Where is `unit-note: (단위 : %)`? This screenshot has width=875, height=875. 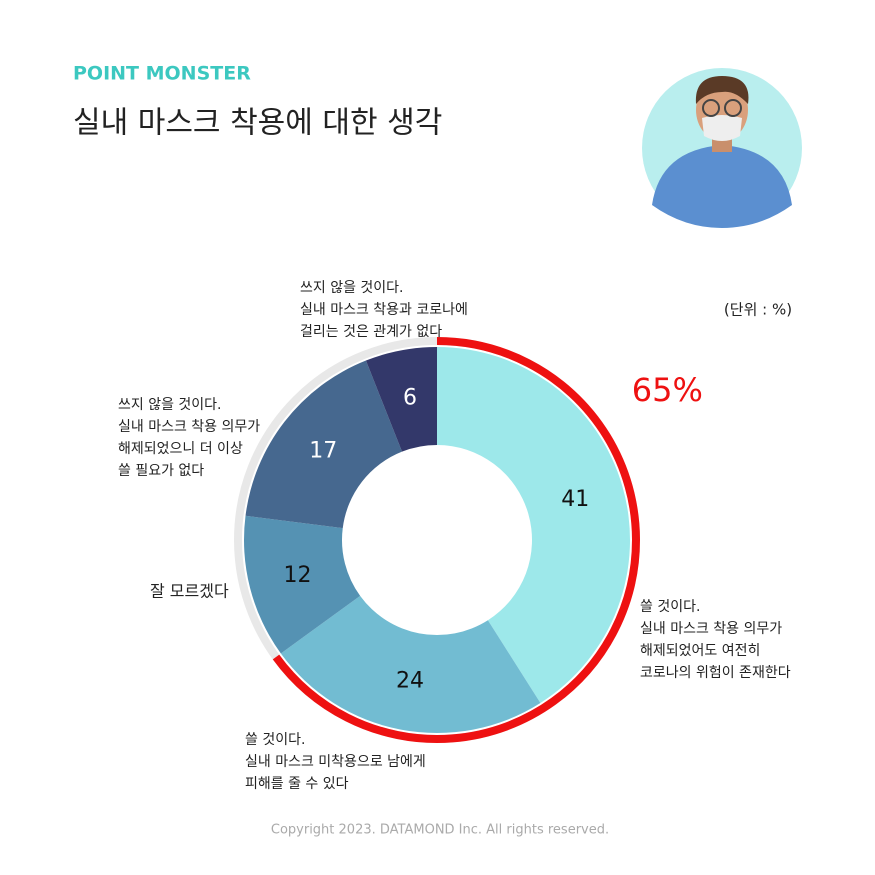
unit-note: (단위 : %) is located at coordinates (758, 310).